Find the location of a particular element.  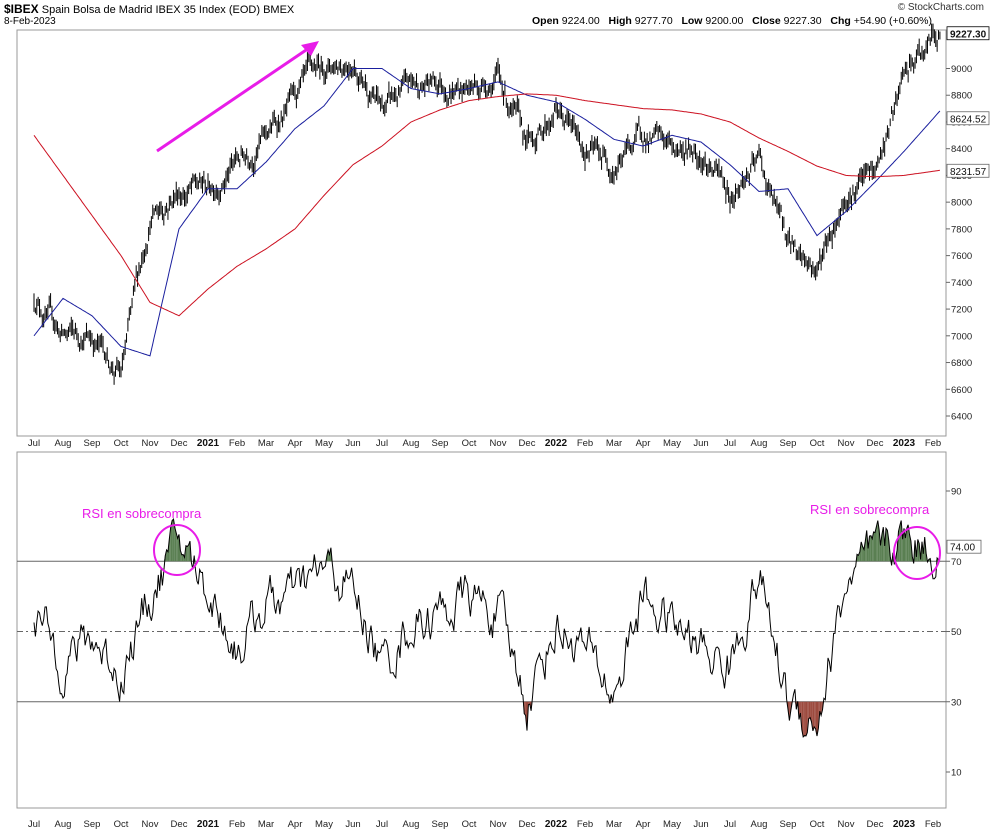

last-ma50-label: 8624.52 is located at coordinates (968, 119).